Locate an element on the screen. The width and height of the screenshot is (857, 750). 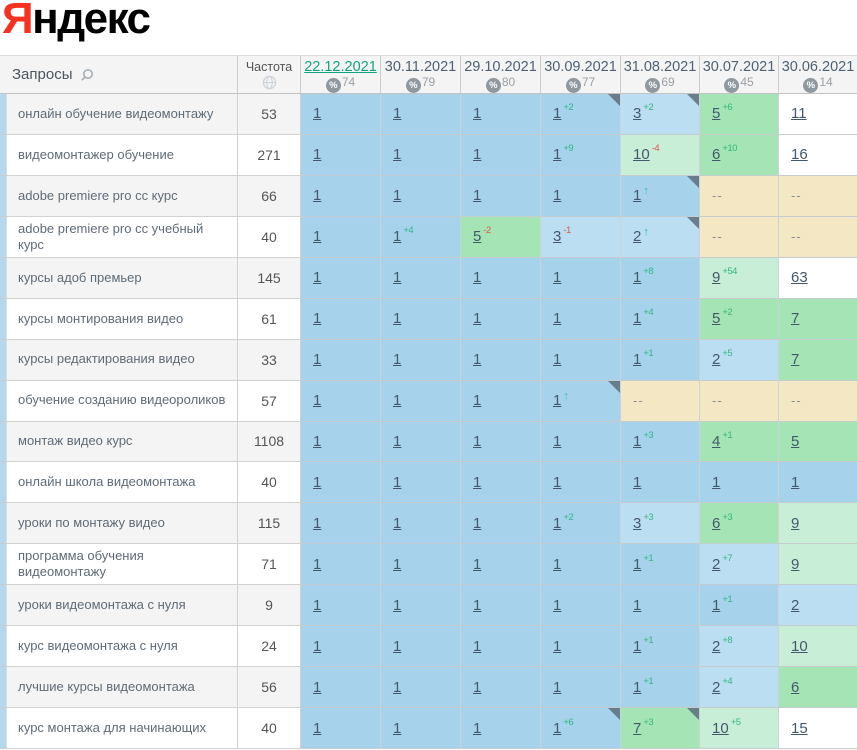
date-link: 30.07.2021 is located at coordinates (739, 67).